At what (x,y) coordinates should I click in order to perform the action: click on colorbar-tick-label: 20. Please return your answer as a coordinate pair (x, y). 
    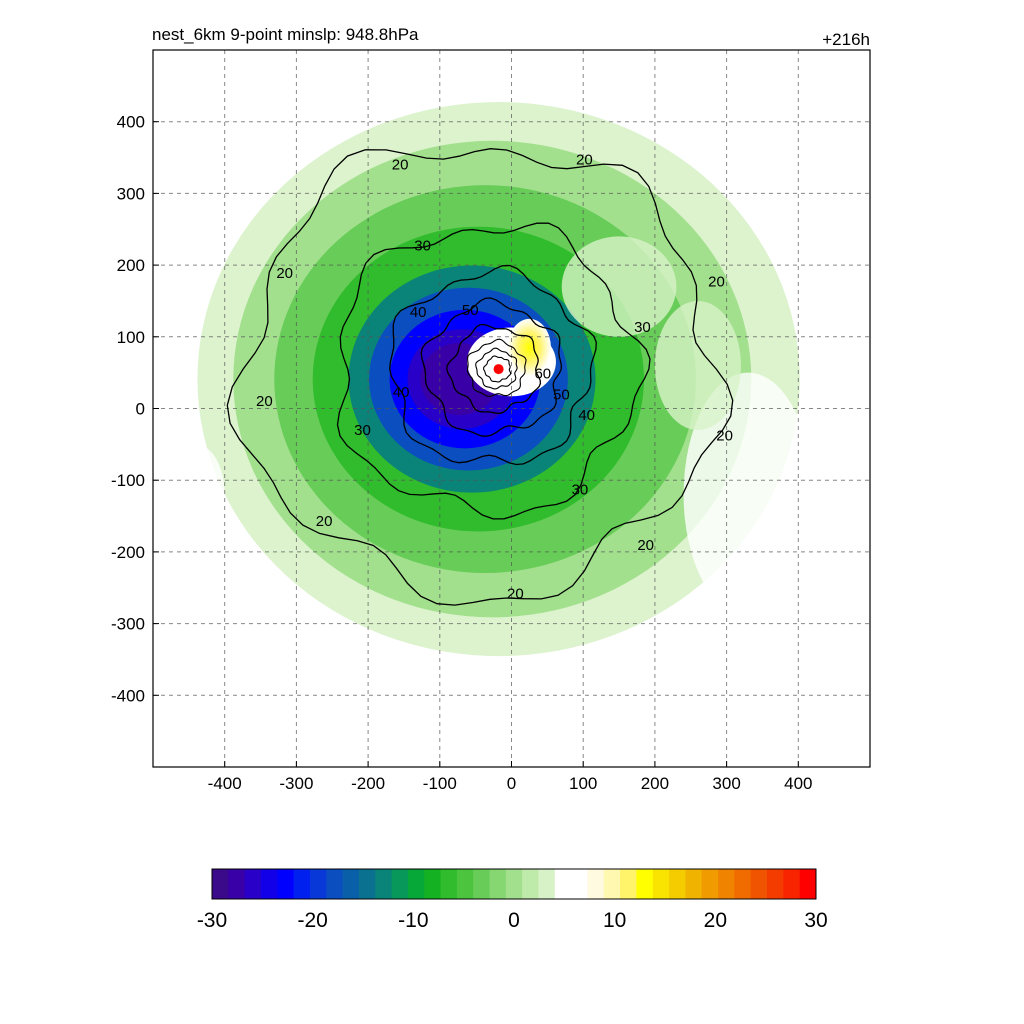
    Looking at the image, I should click on (715, 920).